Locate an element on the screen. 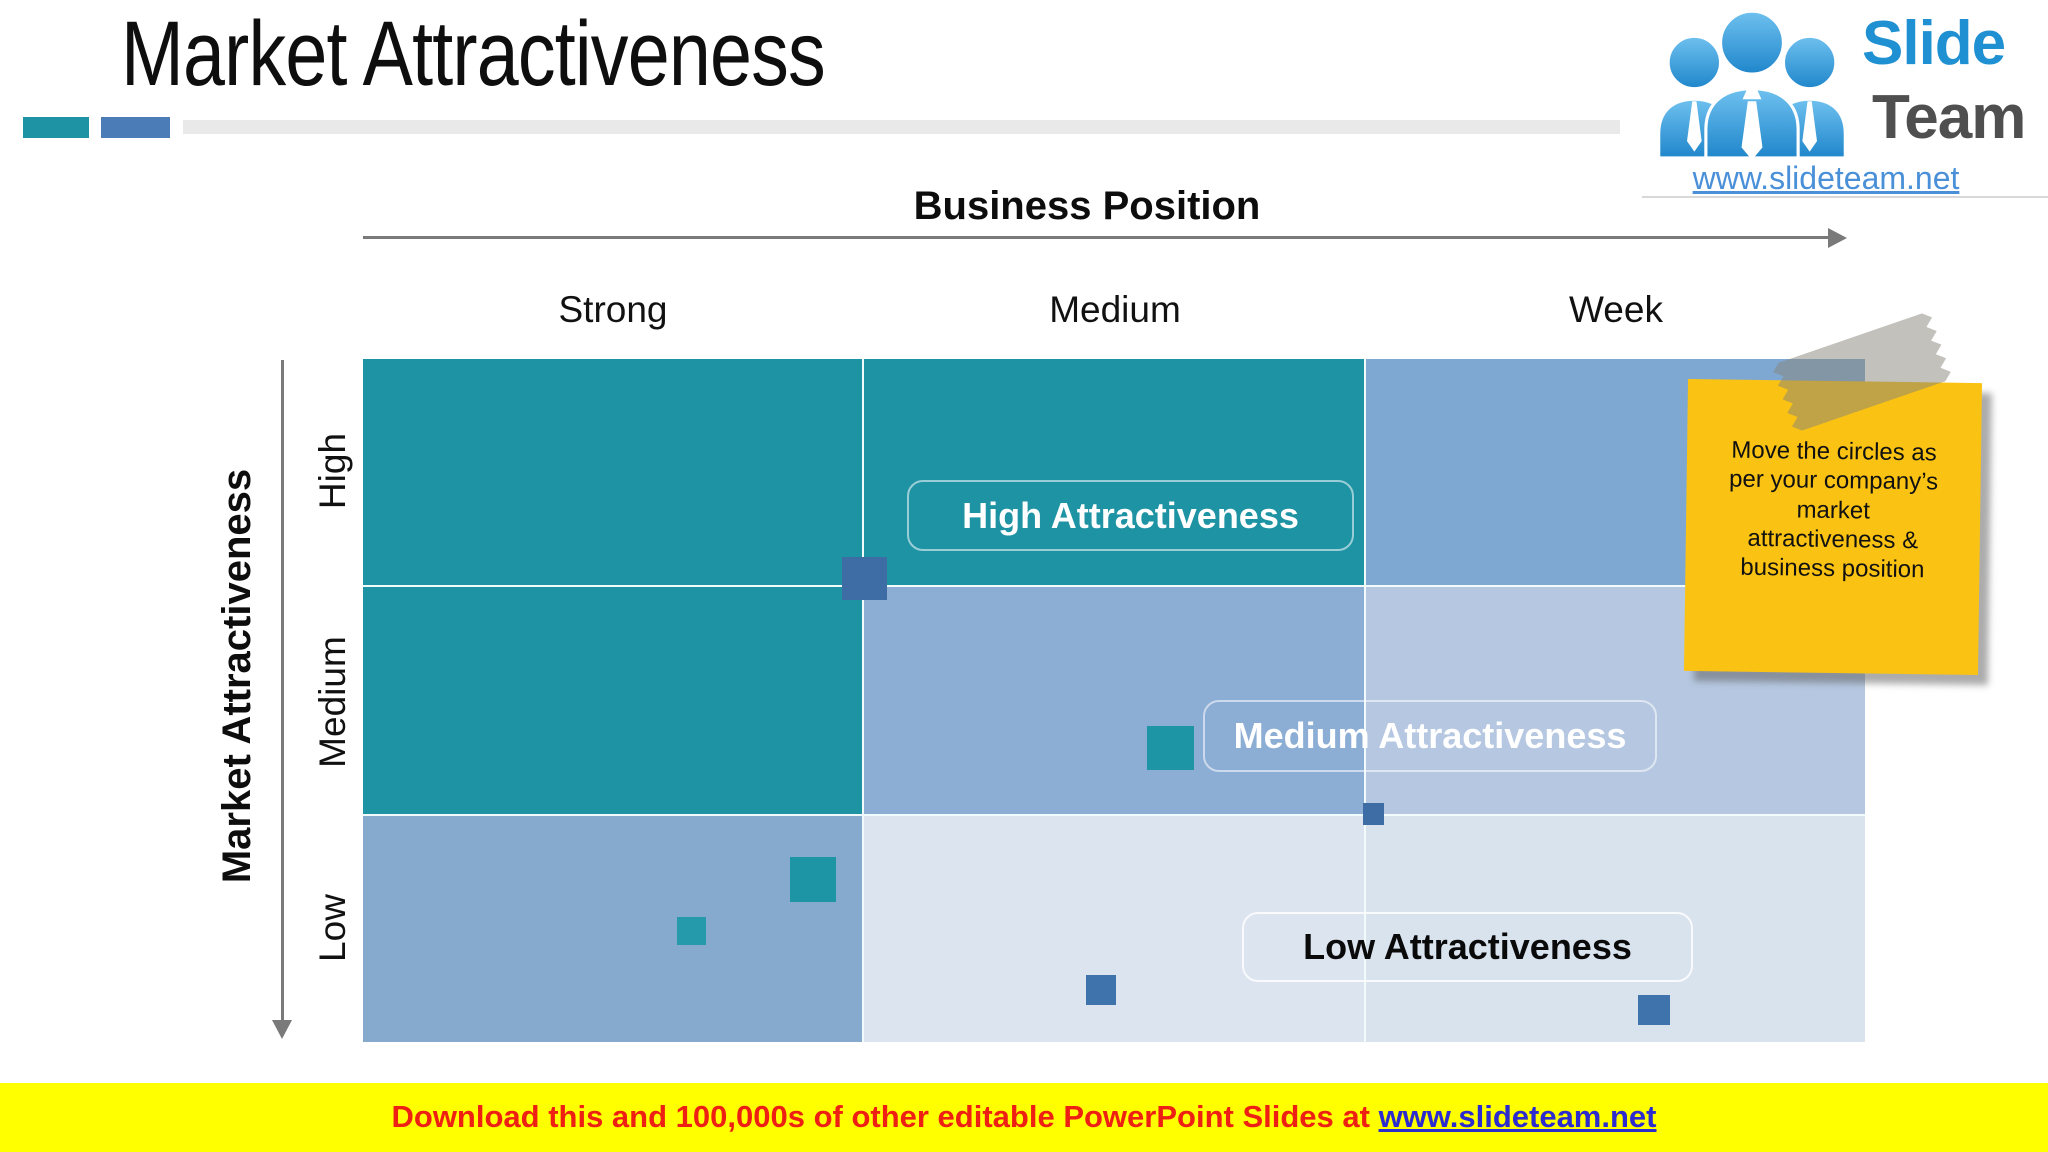 This screenshot has width=2048, height=1152. logo-url-link: www.slideteam.net is located at coordinates (1826, 178).